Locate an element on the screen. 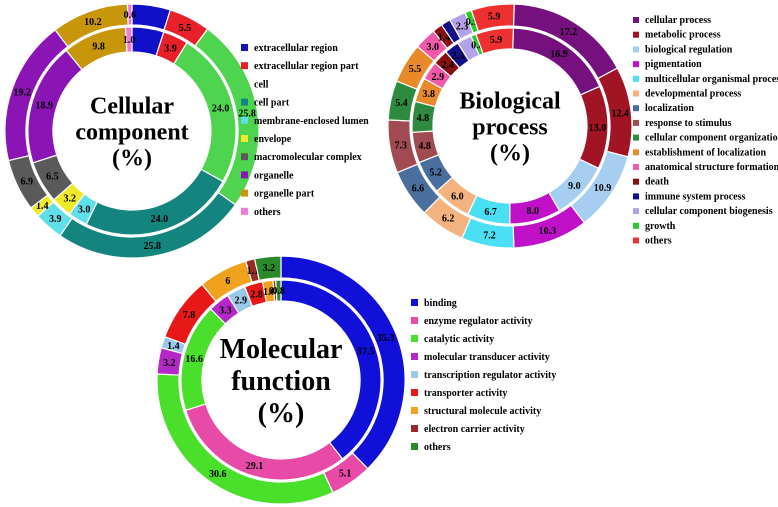 The image size is (778, 507). legend-label: biological regulation is located at coordinates (689, 49).